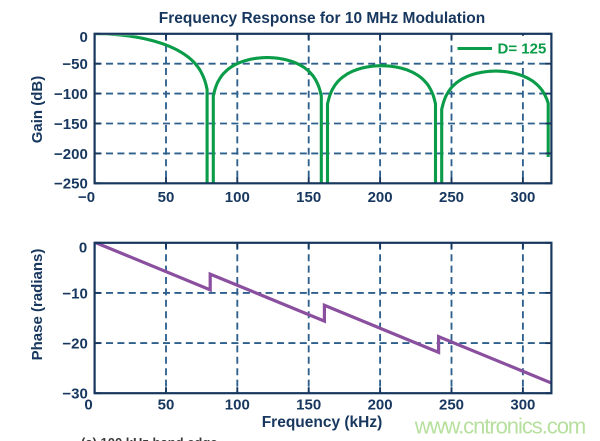 The width and height of the screenshot is (600, 441). What do you see at coordinates (86, 197) in the screenshot?
I see `svg-text: −0` at bounding box center [86, 197].